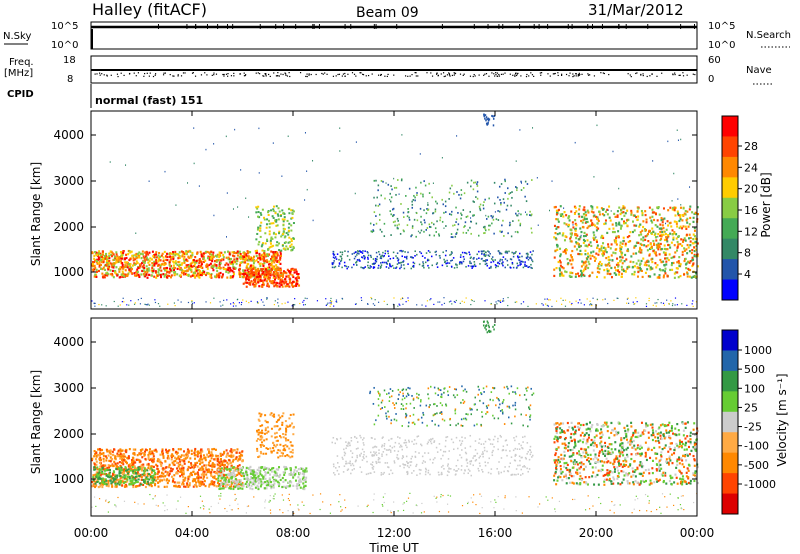 This screenshot has height=554, width=800. I want to click on power-ytick-2000: 2000, so click(68, 227).